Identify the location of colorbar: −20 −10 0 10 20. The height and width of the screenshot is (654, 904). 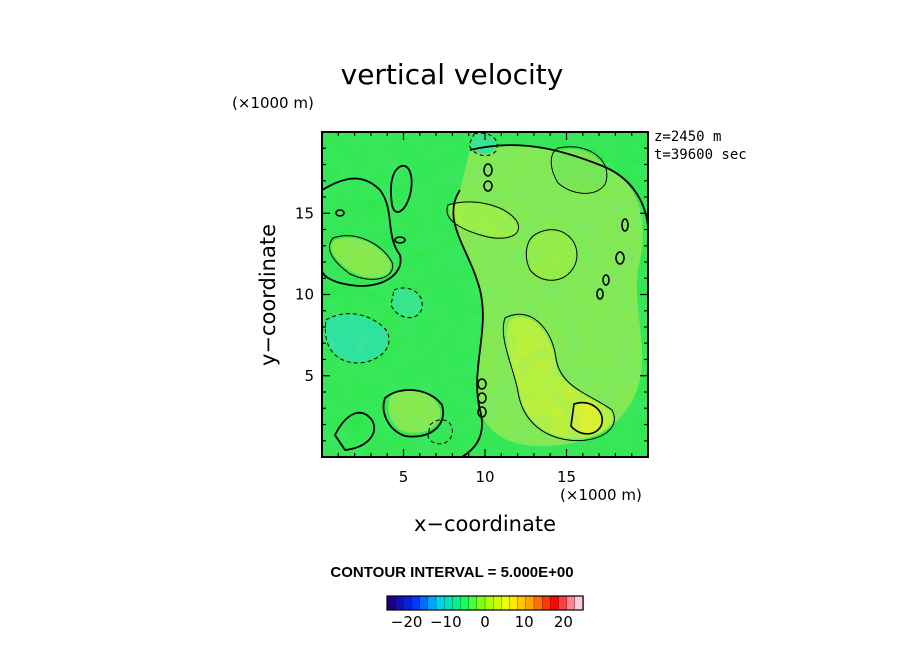
(485, 613).